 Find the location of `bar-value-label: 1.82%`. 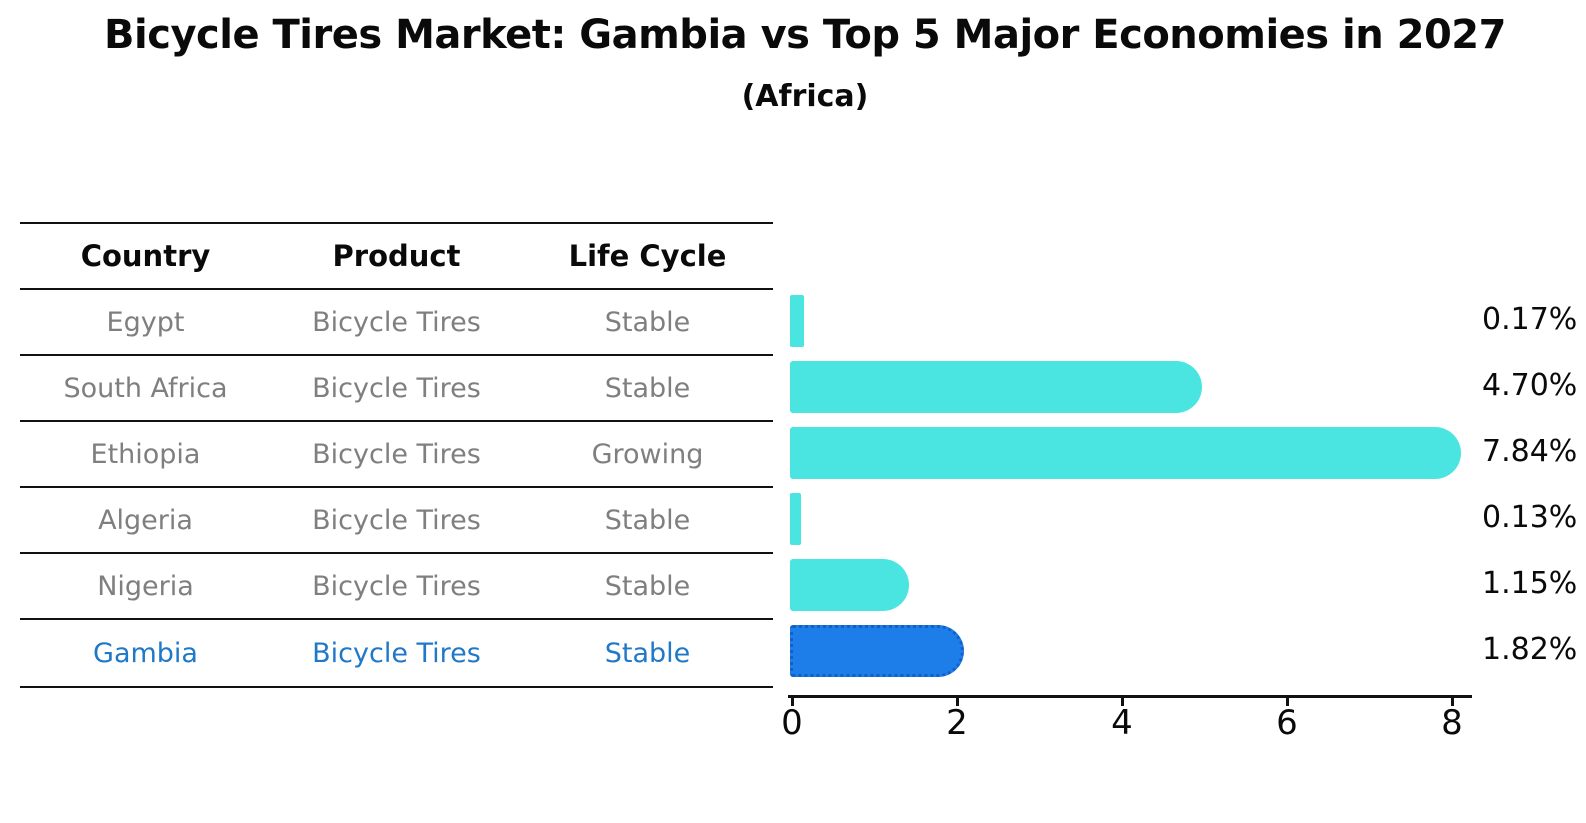

bar-value-label: 1.82% is located at coordinates (1530, 649).